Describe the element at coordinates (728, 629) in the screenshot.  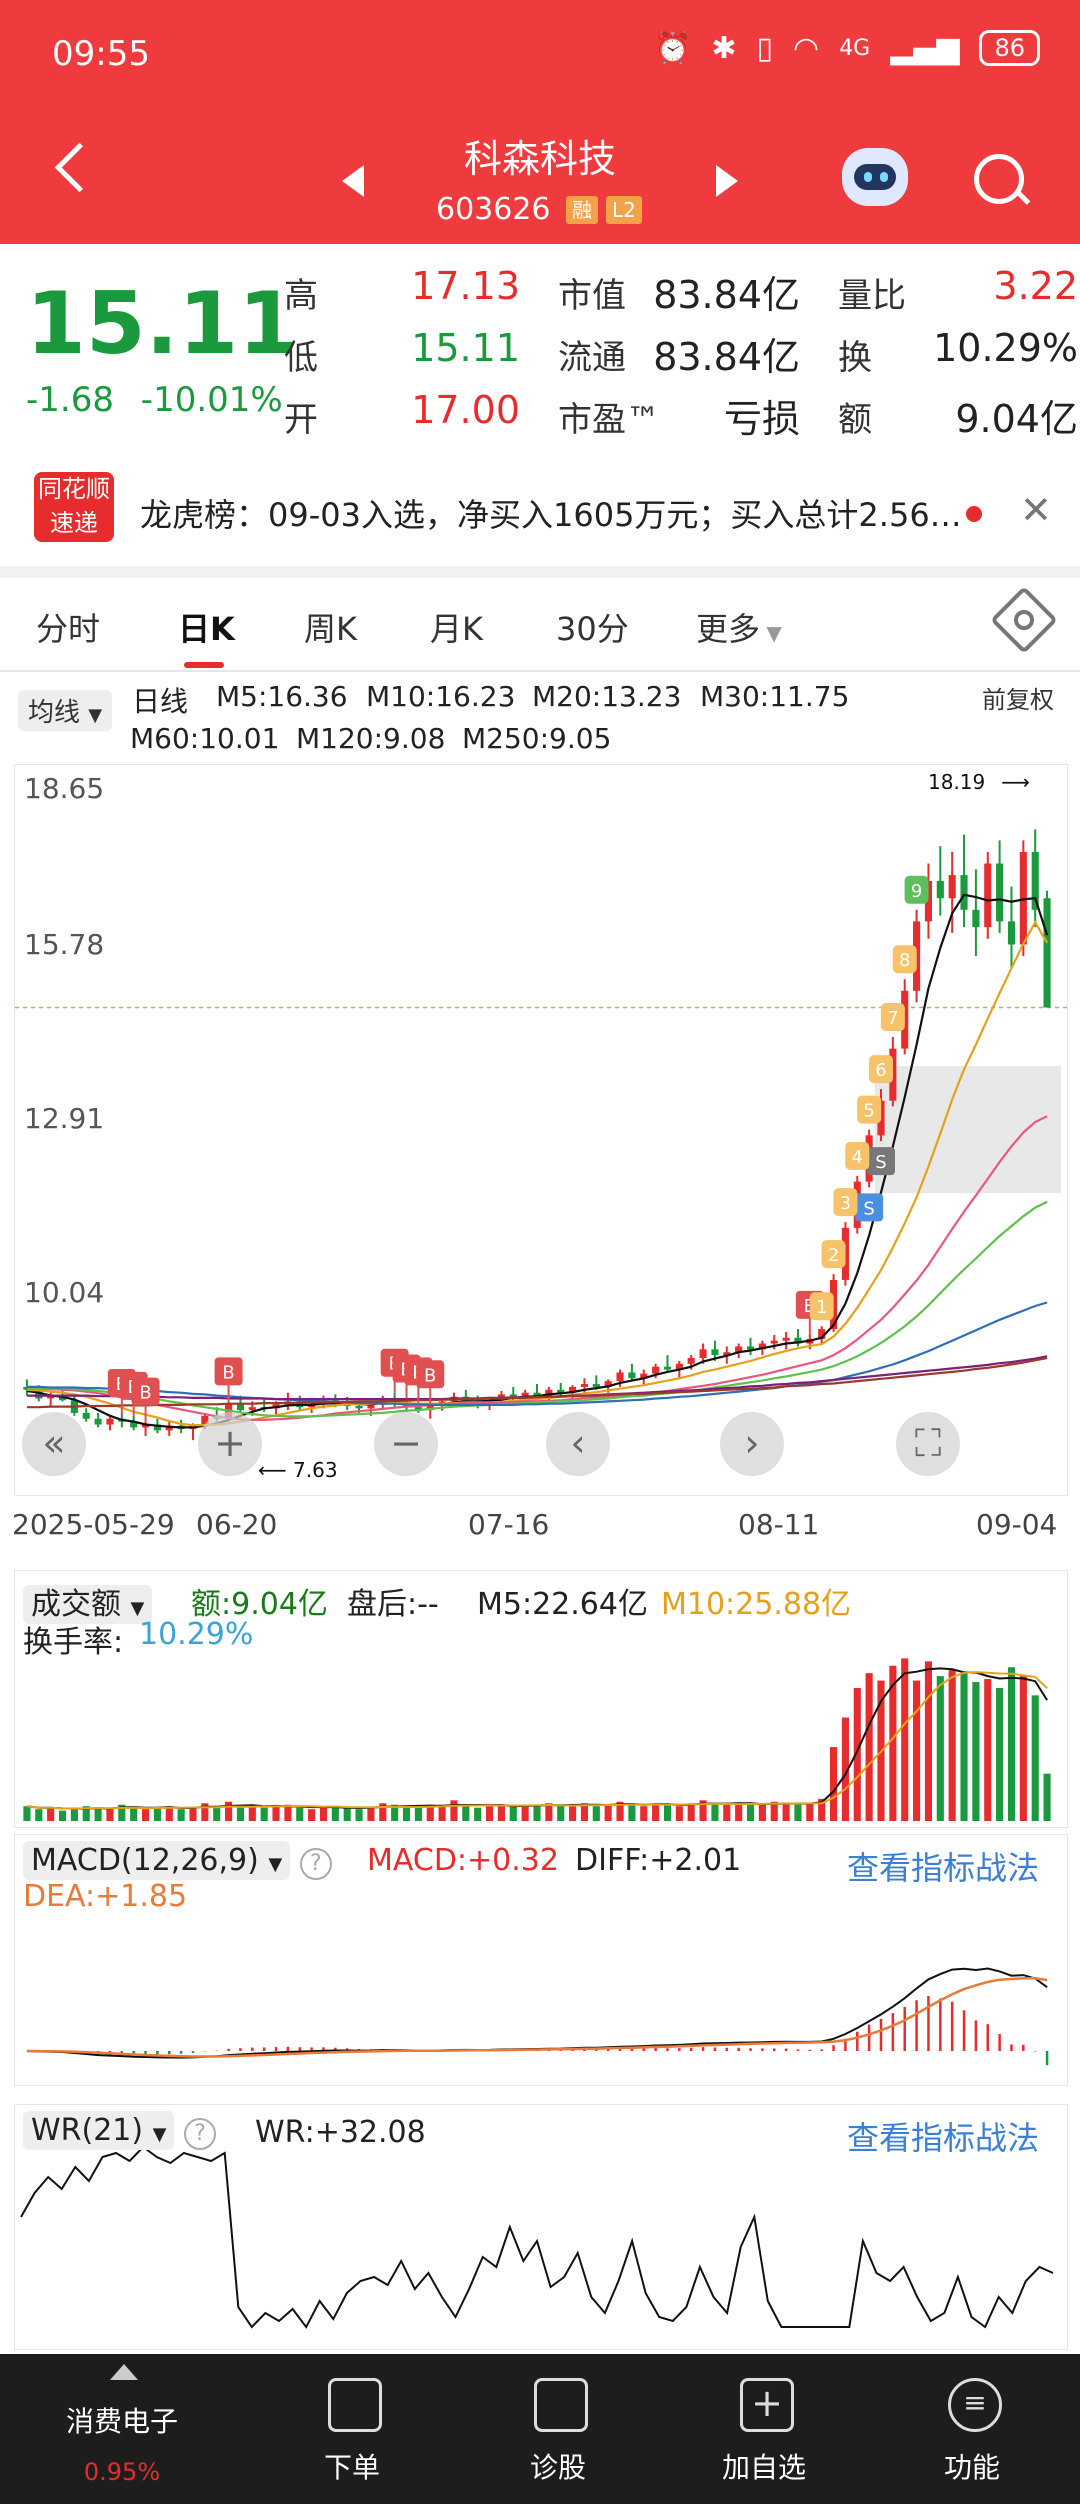
I see `tab-more-label: 更多` at that location.